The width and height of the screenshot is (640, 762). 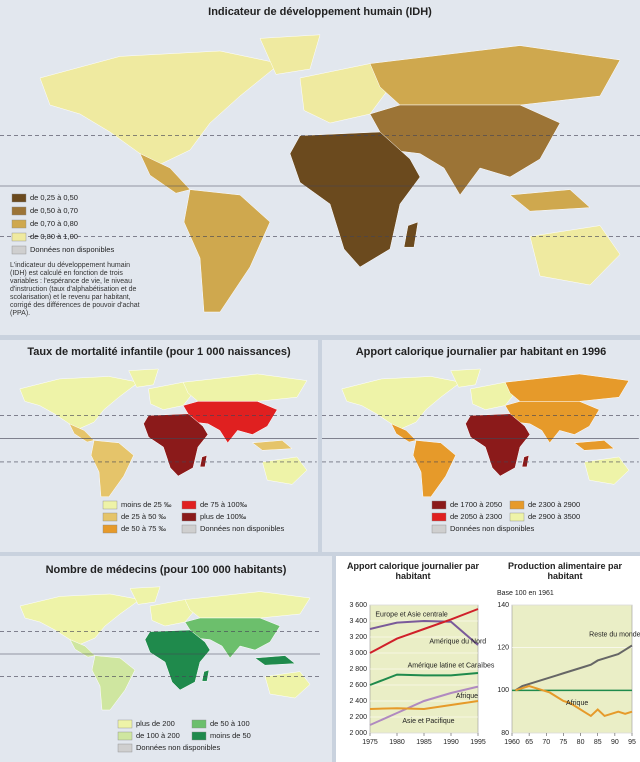 What do you see at coordinates (230, 735) in the screenshot?
I see `legend-label: moins de 50` at bounding box center [230, 735].